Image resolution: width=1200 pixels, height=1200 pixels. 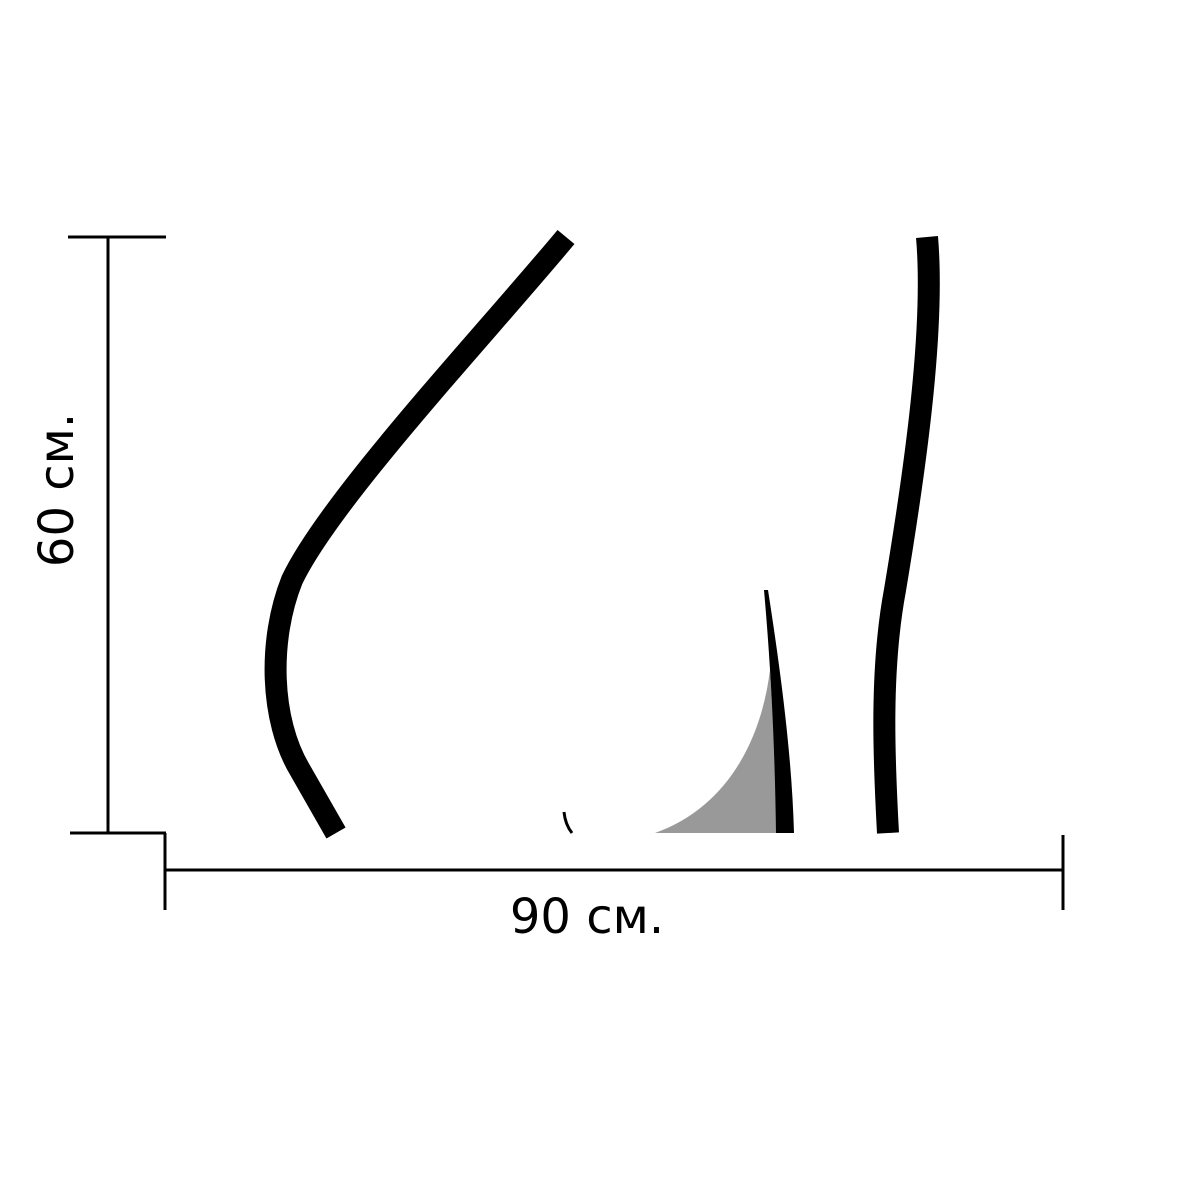 What do you see at coordinates (568, 822) in the screenshot?
I see `small-line` at bounding box center [568, 822].